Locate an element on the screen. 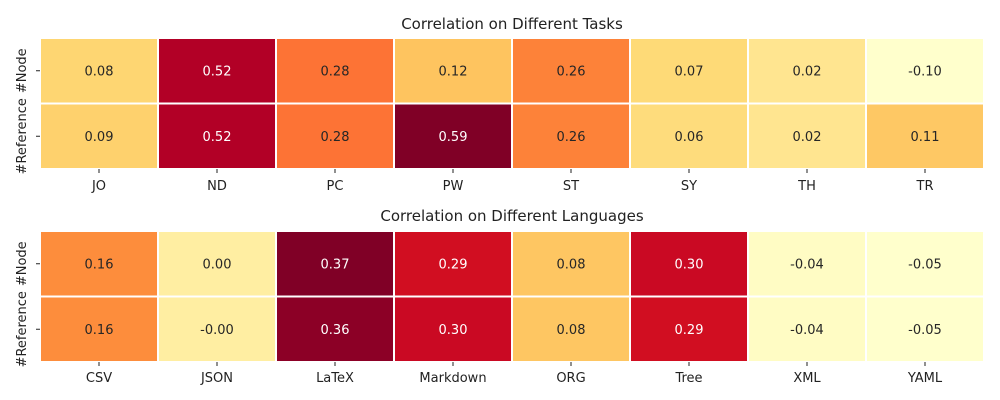  x-tick-label: XML is located at coordinates (807, 378).